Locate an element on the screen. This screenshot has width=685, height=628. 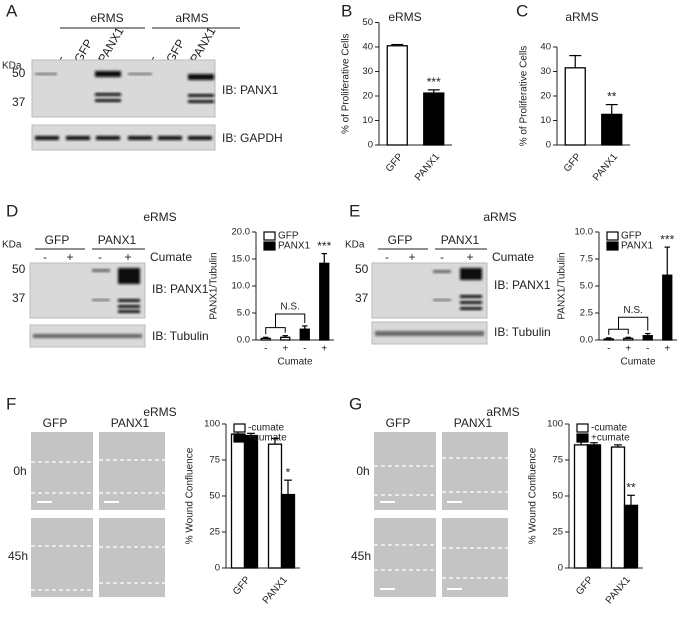
y-tick-label: 40 is located at coordinates (545, 47).